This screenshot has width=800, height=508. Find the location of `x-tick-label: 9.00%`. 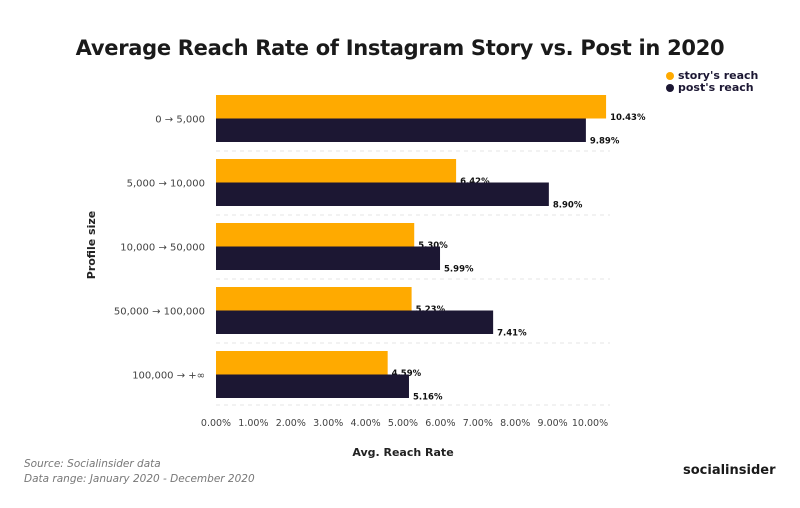

x-tick-label: 9.00% is located at coordinates (553, 423).